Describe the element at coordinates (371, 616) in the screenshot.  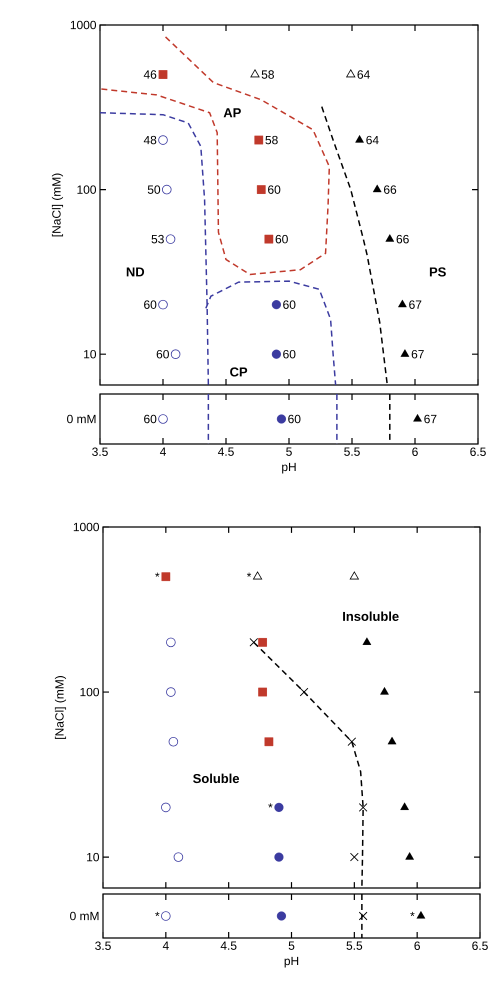
I see `annotation: Insoluble` at that location.